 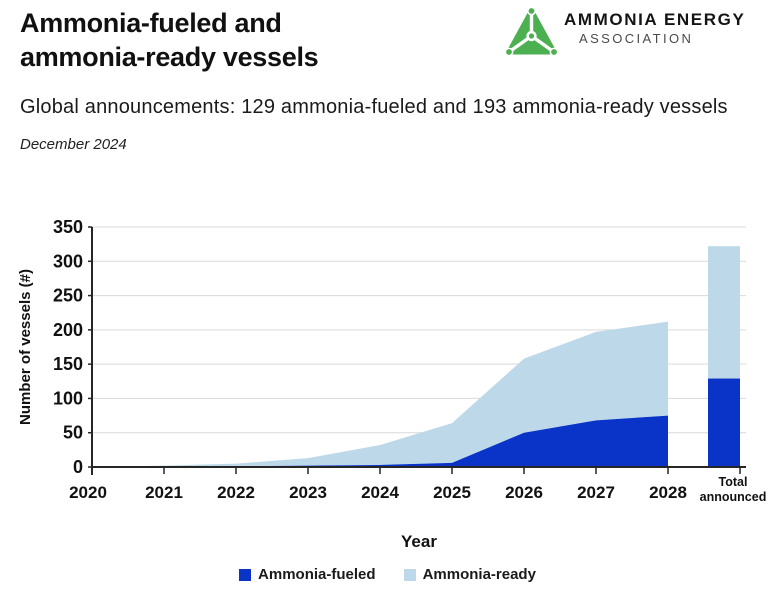 I want to click on date-label: December 2024, so click(x=73, y=144).